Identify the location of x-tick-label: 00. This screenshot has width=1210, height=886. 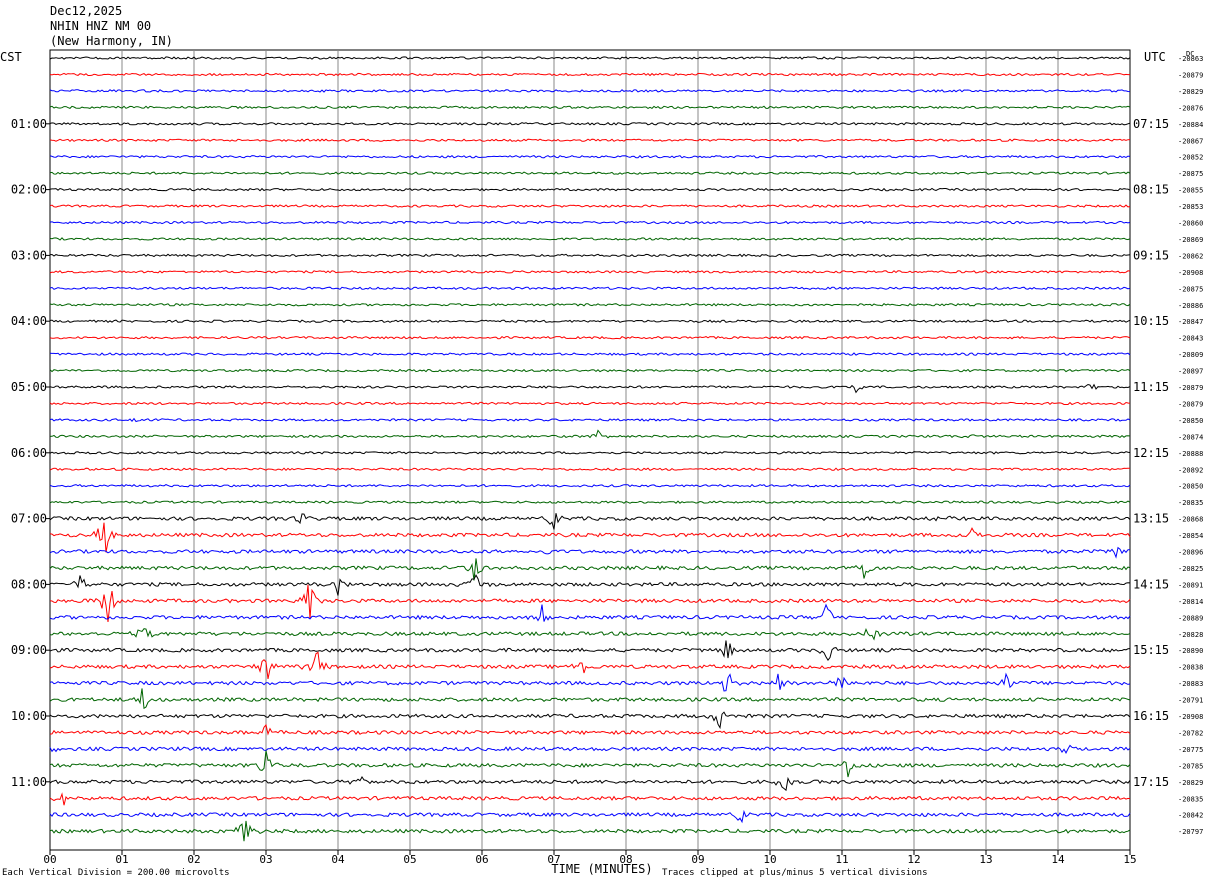
(49, 859).